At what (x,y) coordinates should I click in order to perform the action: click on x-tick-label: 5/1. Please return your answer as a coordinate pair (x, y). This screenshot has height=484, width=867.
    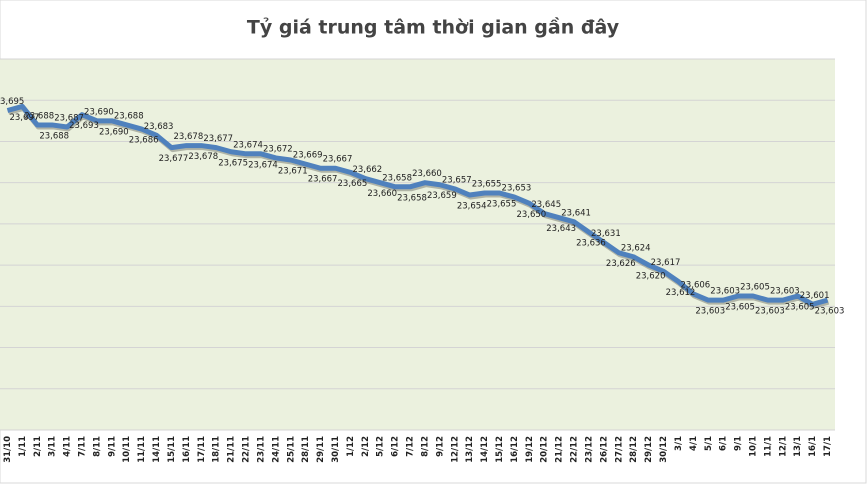
    Looking at the image, I should click on (709, 443).